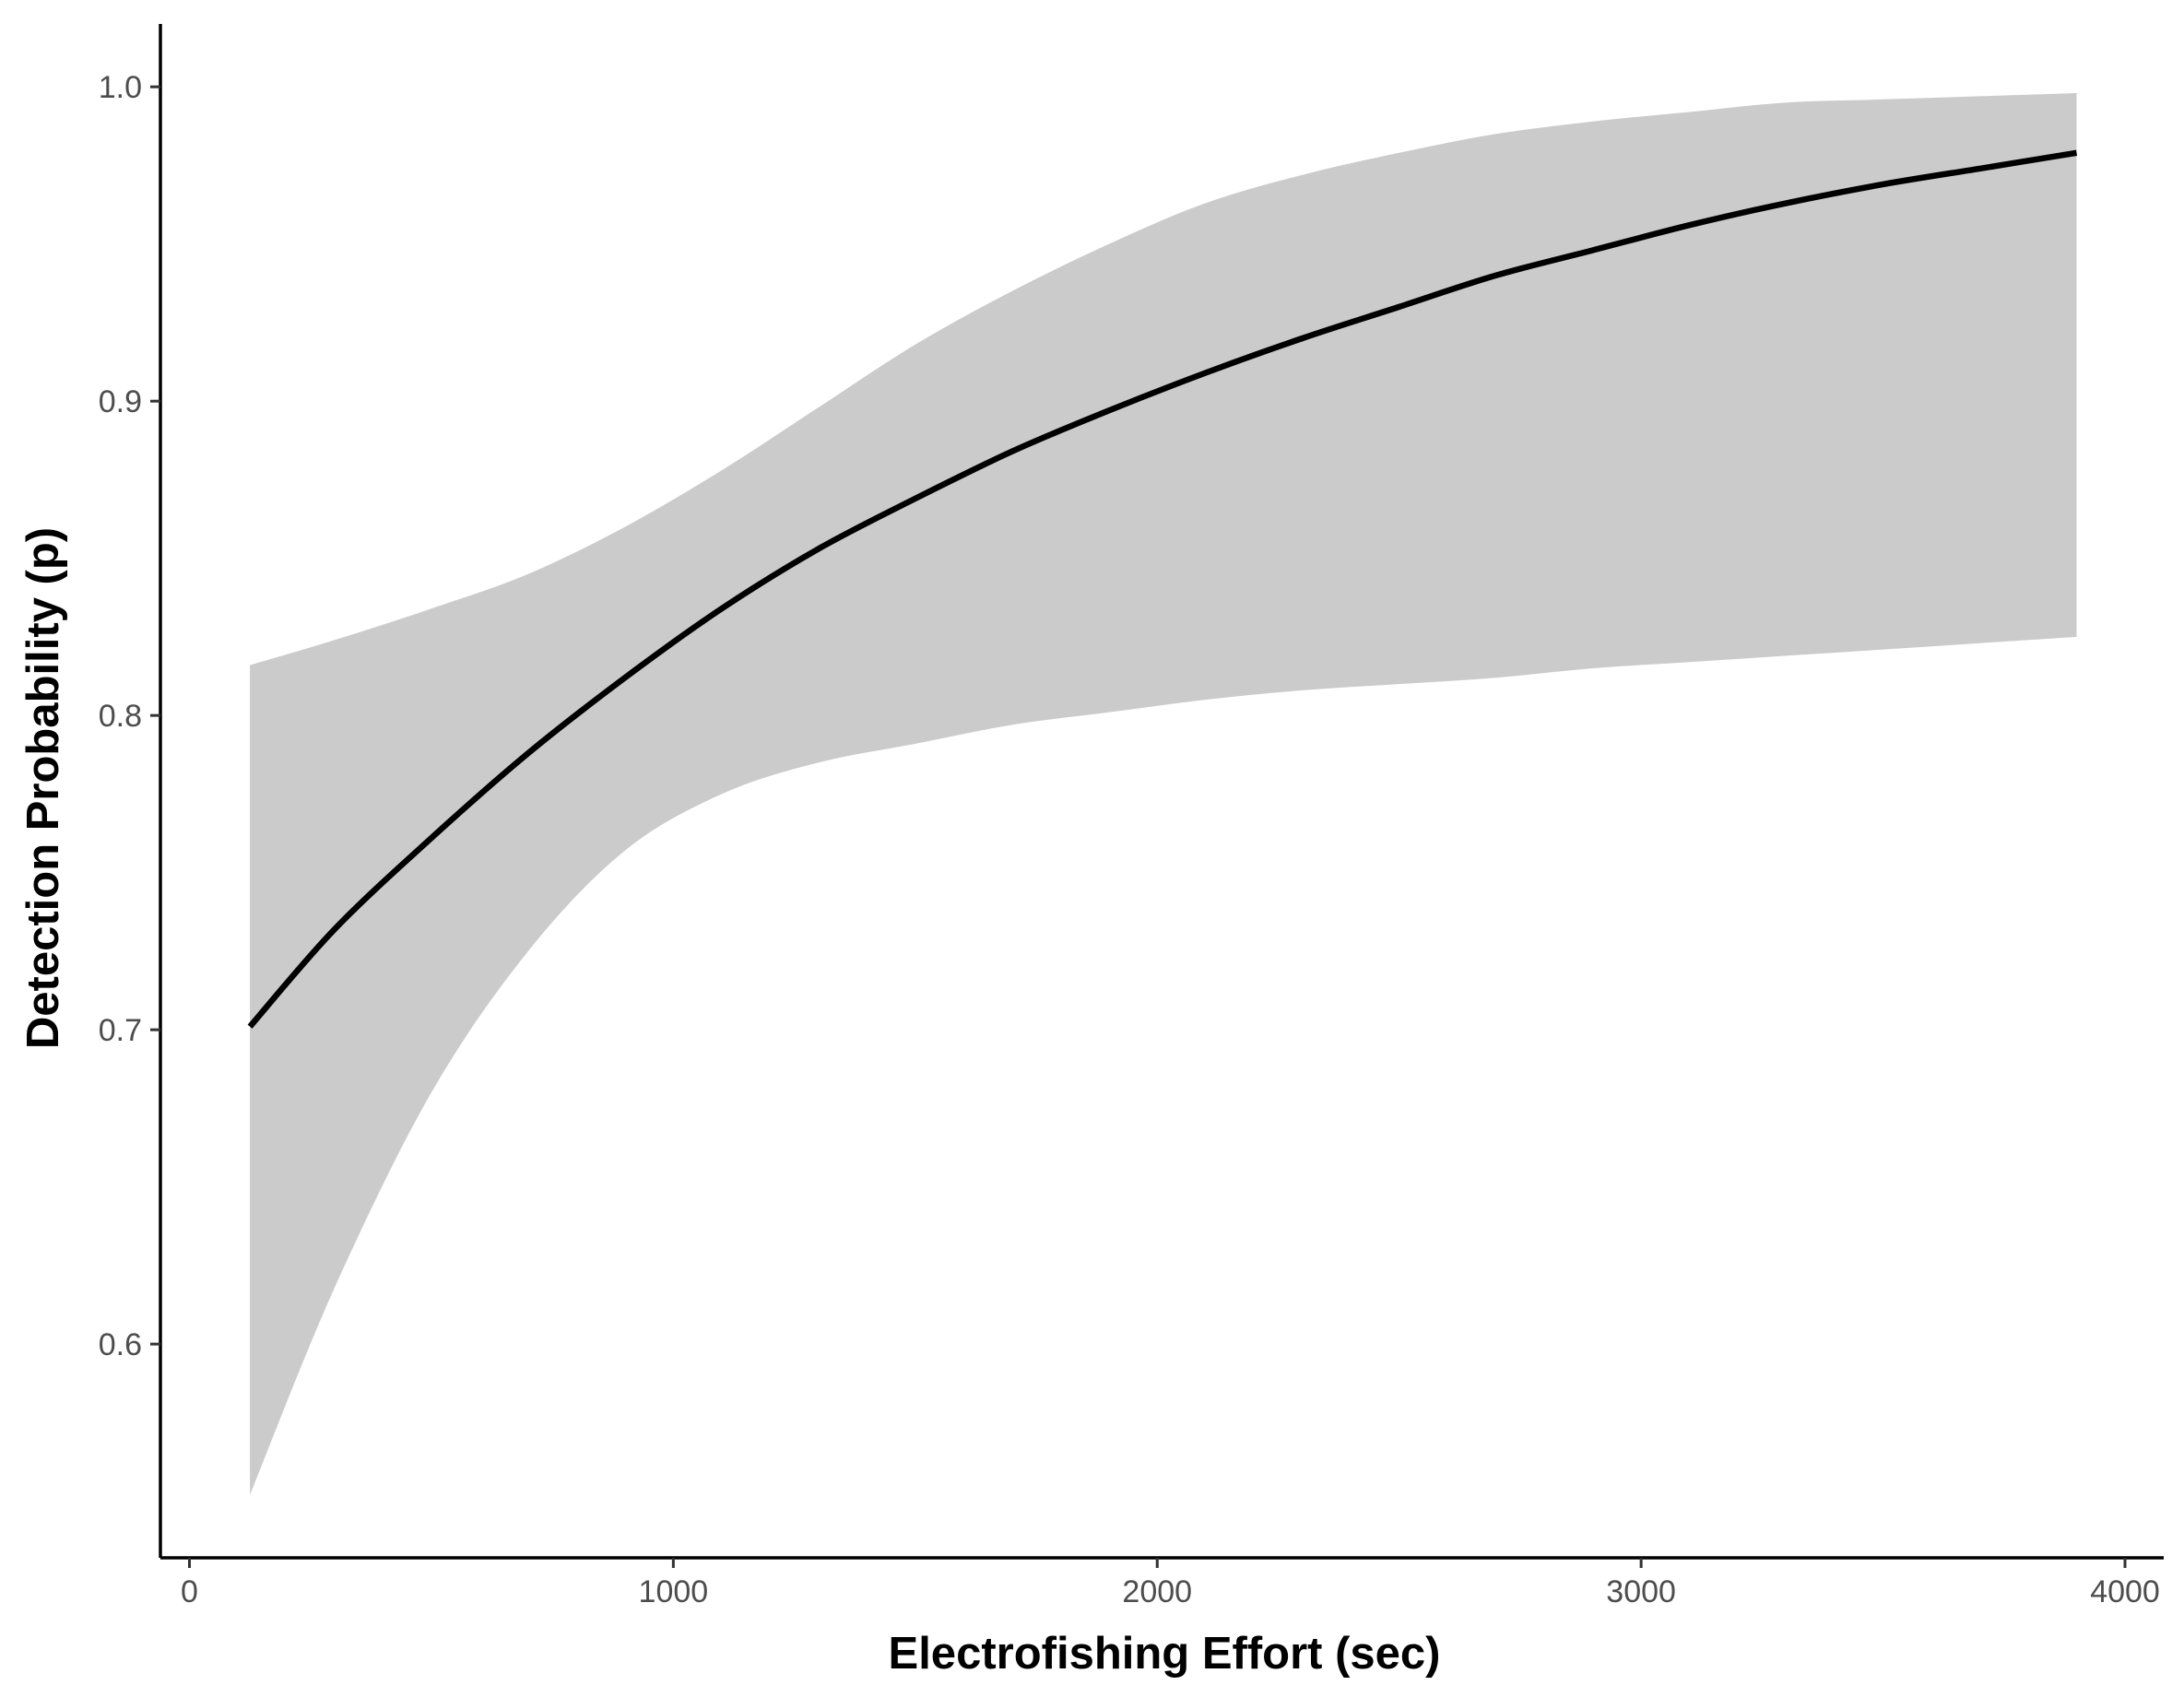  Describe the element at coordinates (674, 1591) in the screenshot. I see `x-tick-label: 1000` at that location.